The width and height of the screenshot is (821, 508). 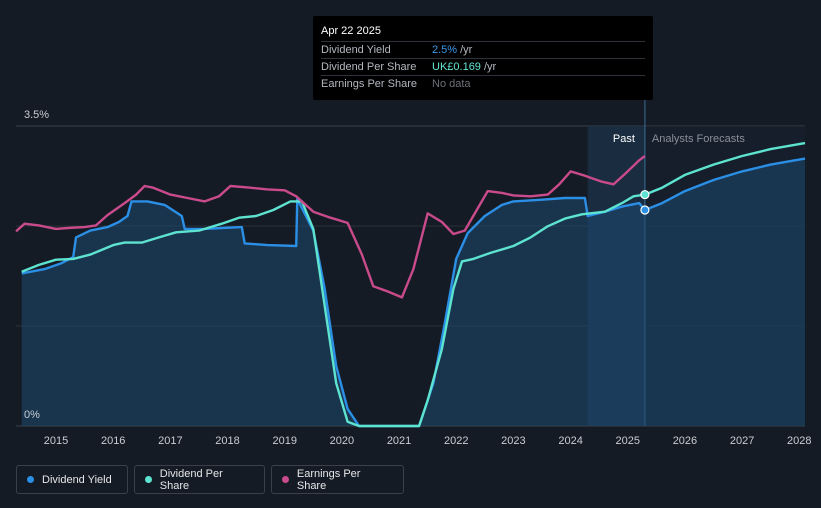 I want to click on x-tick-label: 2015, so click(x=56, y=441).